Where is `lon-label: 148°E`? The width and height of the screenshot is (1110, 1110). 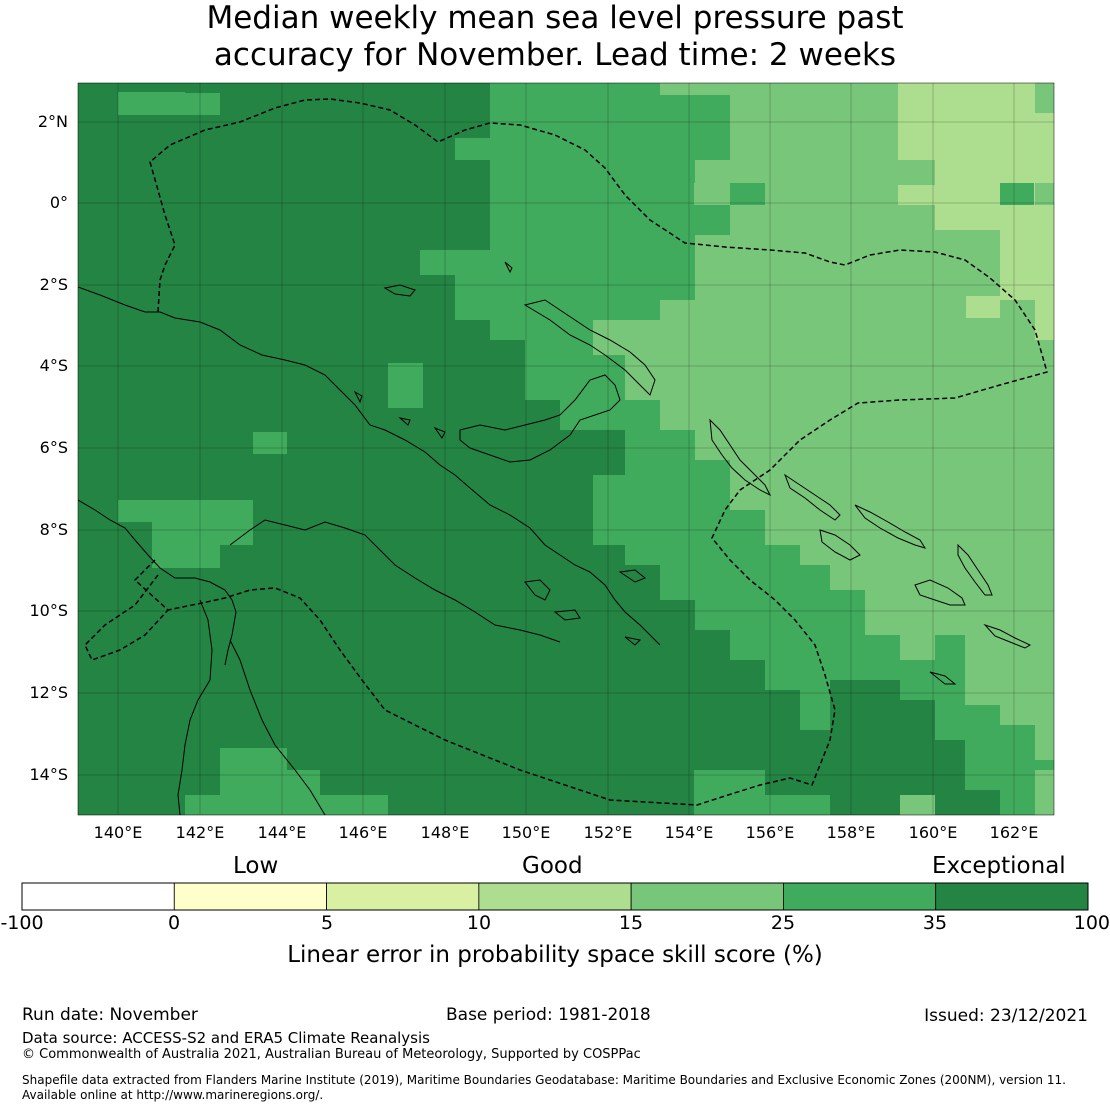
lon-label: 148°E is located at coordinates (445, 832).